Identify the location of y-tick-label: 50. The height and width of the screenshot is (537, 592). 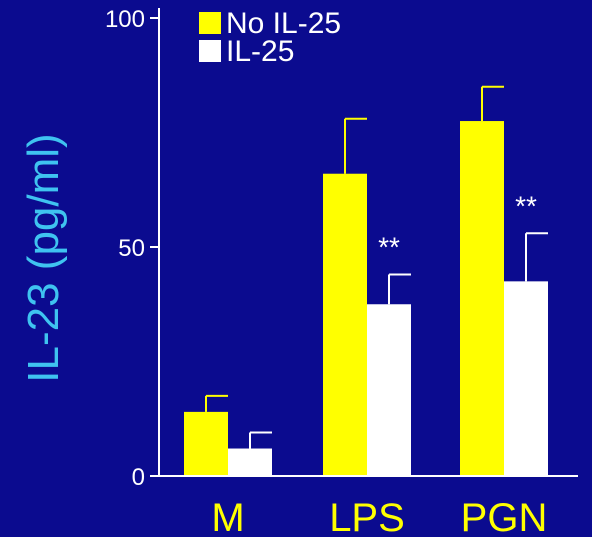
(131, 248).